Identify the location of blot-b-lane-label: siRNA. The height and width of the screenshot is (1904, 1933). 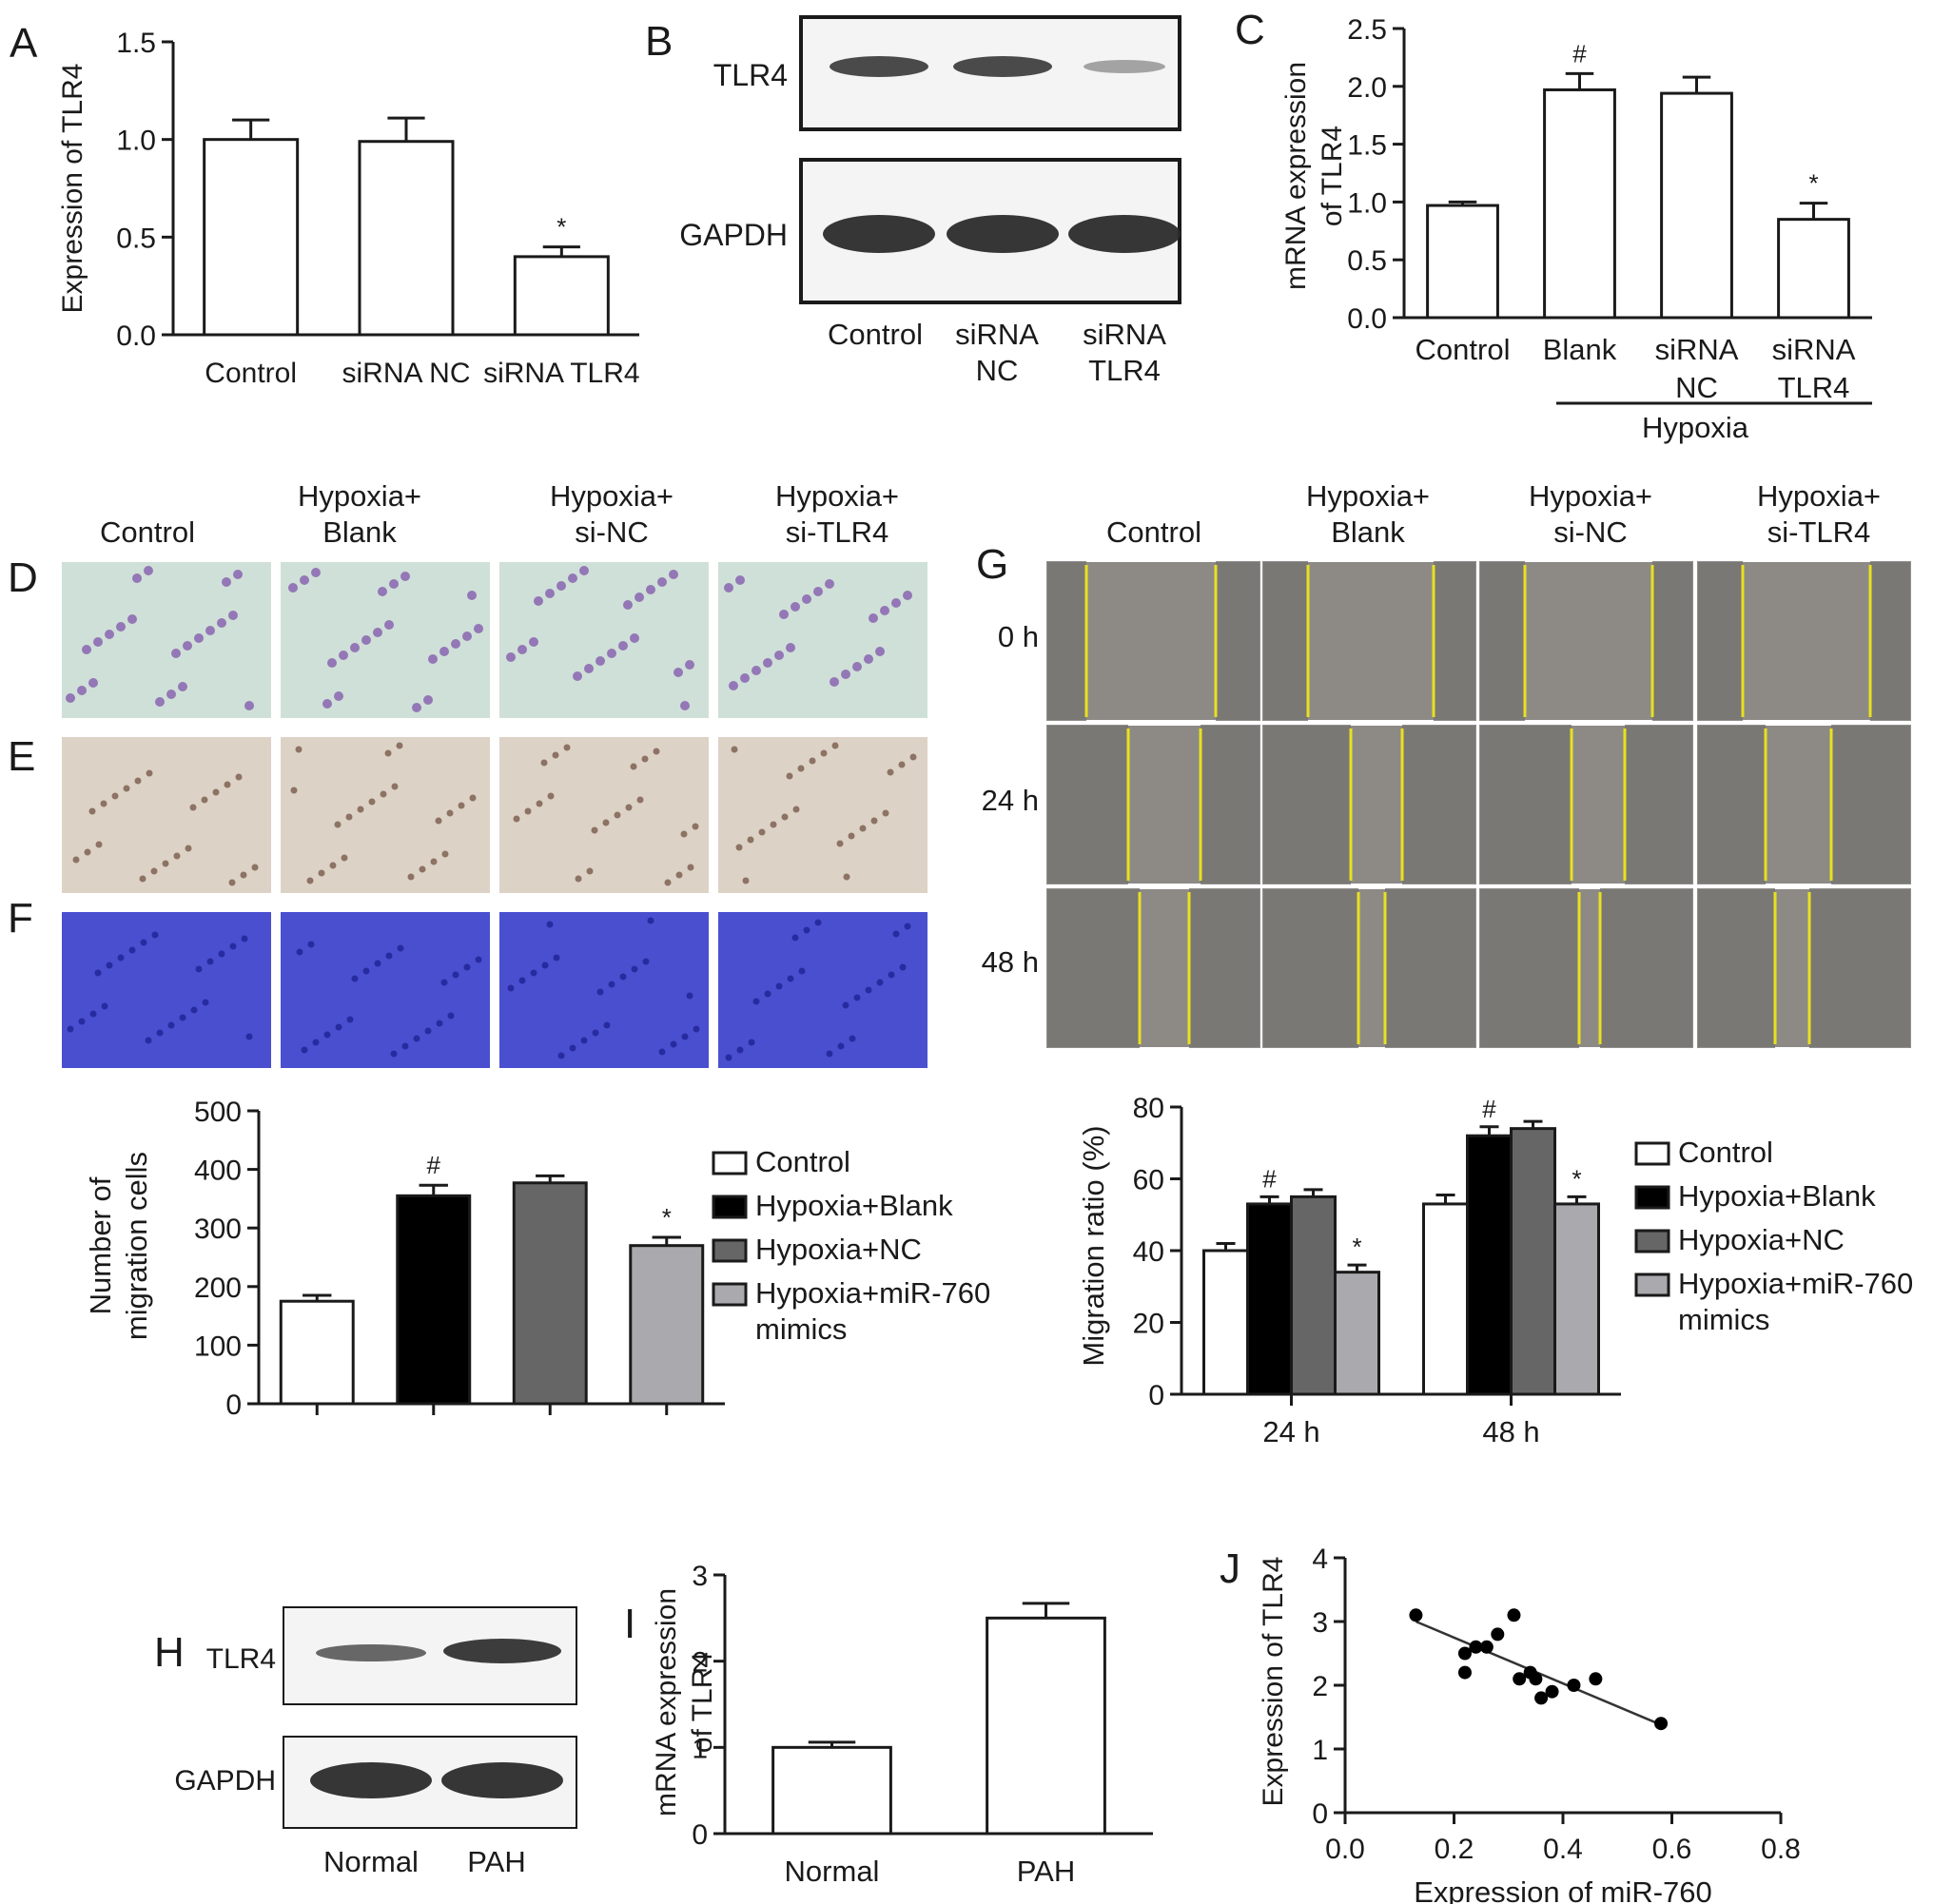
(997, 334).